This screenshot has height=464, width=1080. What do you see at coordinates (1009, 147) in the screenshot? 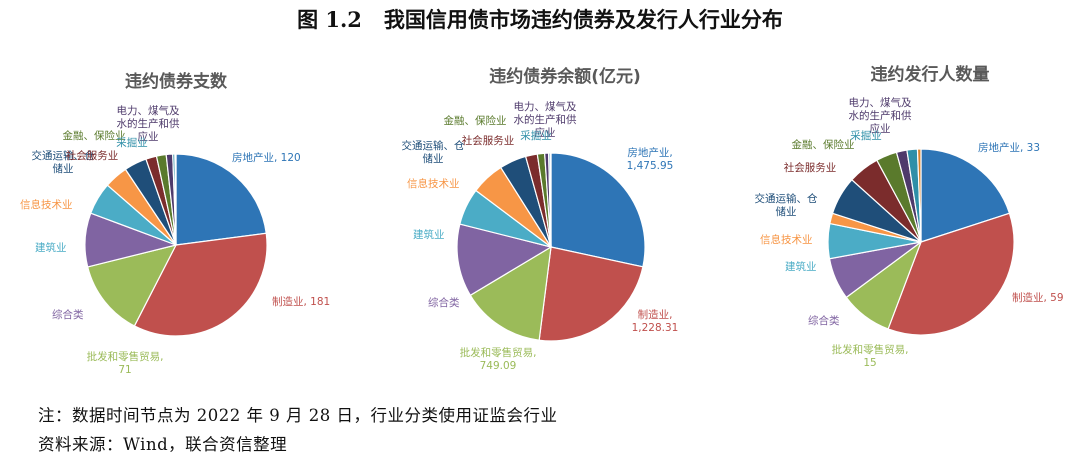
I see `data-label-房地产业: 房地产业, 33` at bounding box center [1009, 147].